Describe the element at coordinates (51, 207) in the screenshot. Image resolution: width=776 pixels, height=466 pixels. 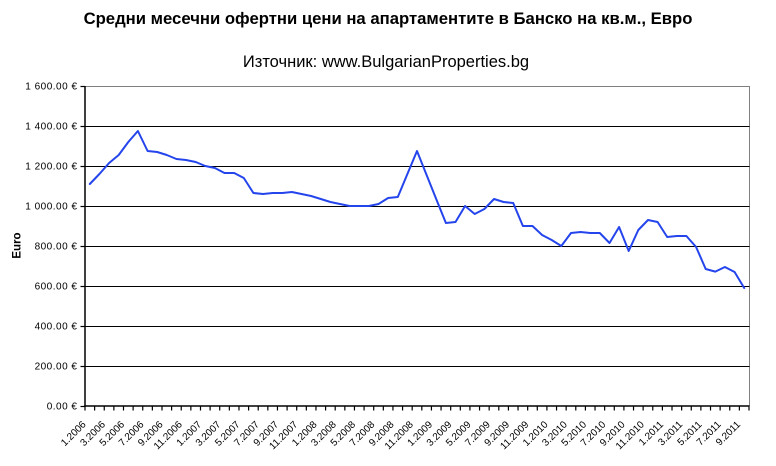
I see `svg-text: 1 000.00 €` at that location.